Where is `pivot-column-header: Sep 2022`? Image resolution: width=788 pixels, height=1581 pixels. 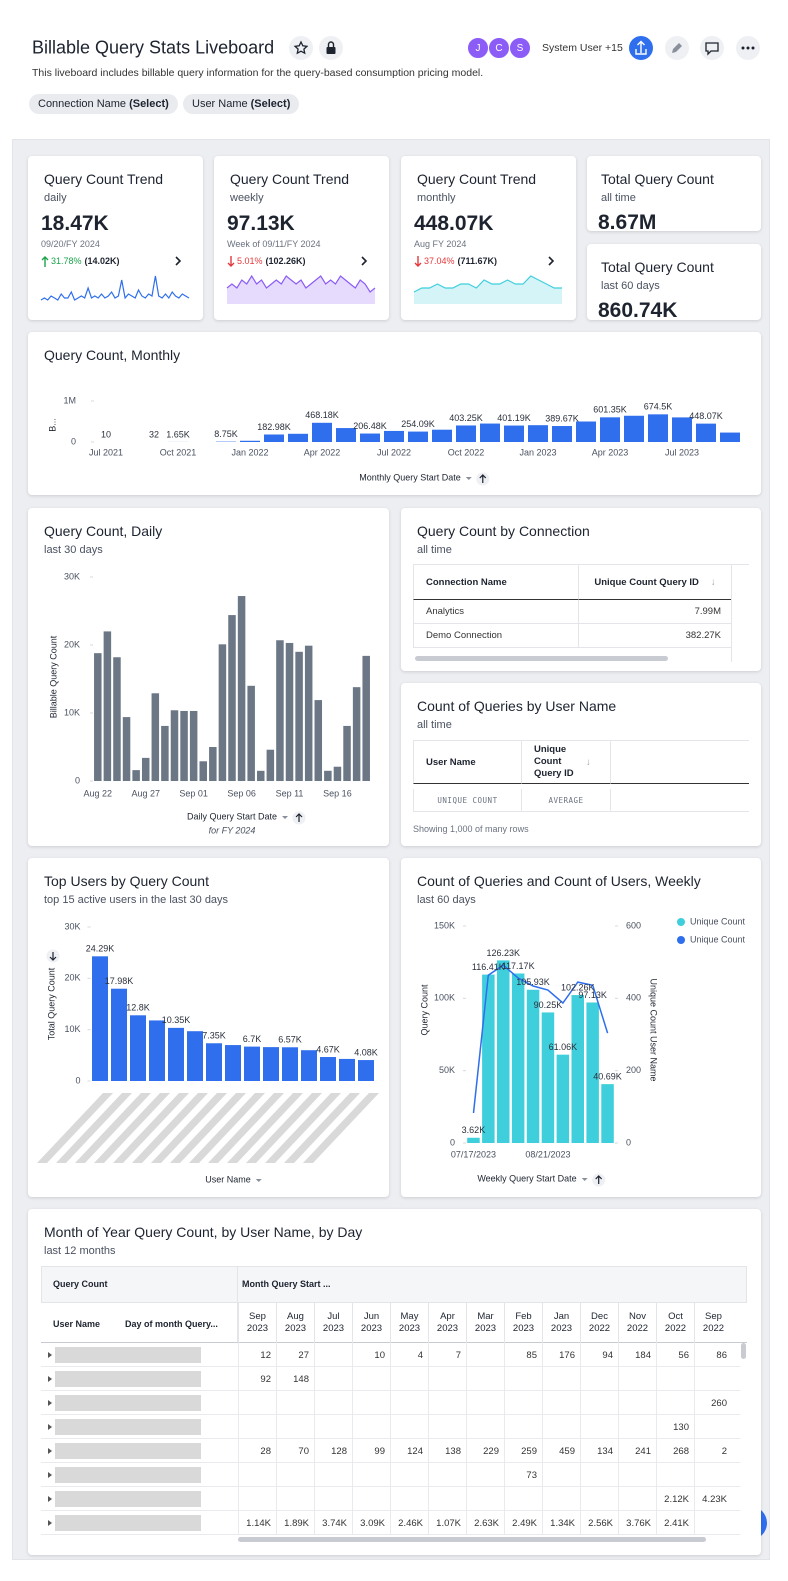 pivot-column-header: Sep 2022 is located at coordinates (713, 1323).